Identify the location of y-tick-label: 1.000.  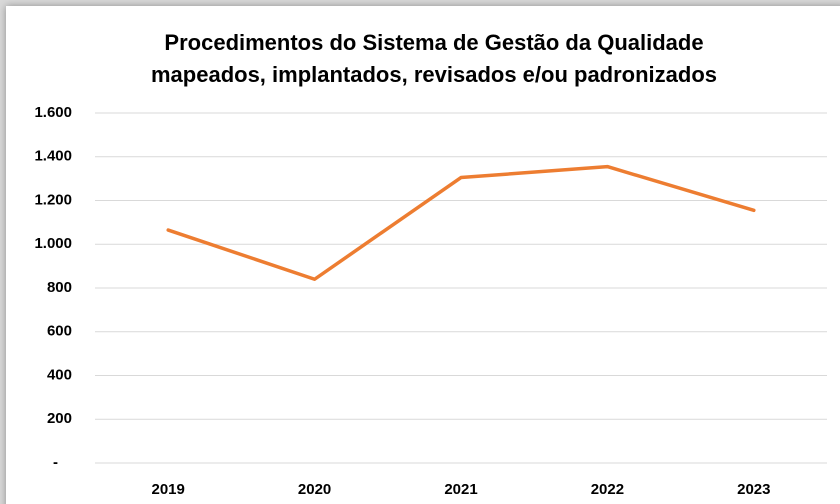
(53, 243).